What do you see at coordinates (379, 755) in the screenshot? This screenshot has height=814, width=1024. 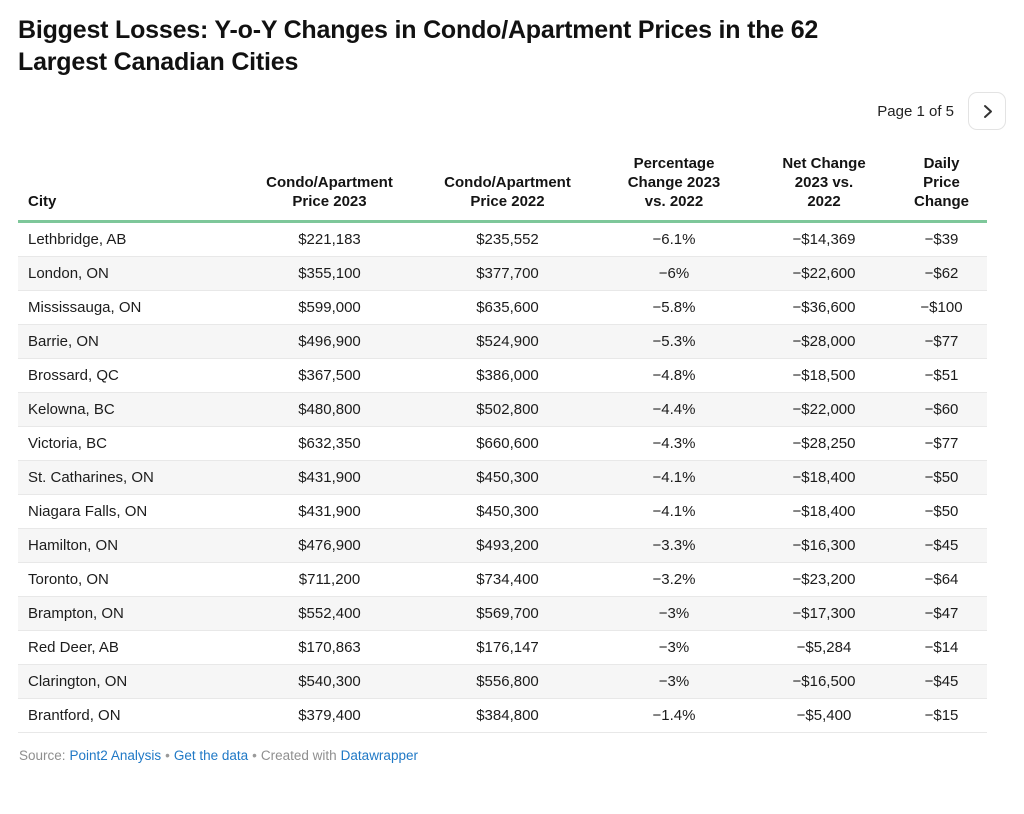 I see `datawrapper-link: Datawrapper` at bounding box center [379, 755].